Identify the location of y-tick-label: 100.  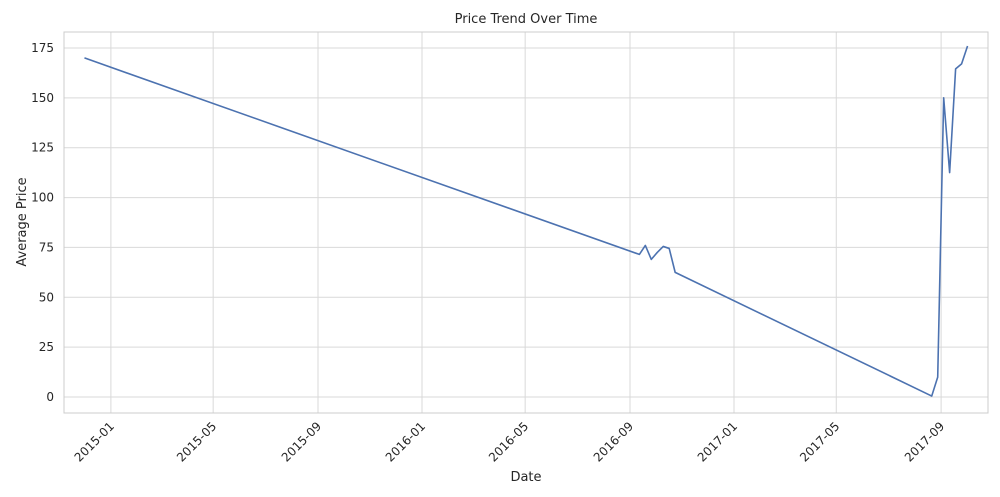
(42, 198).